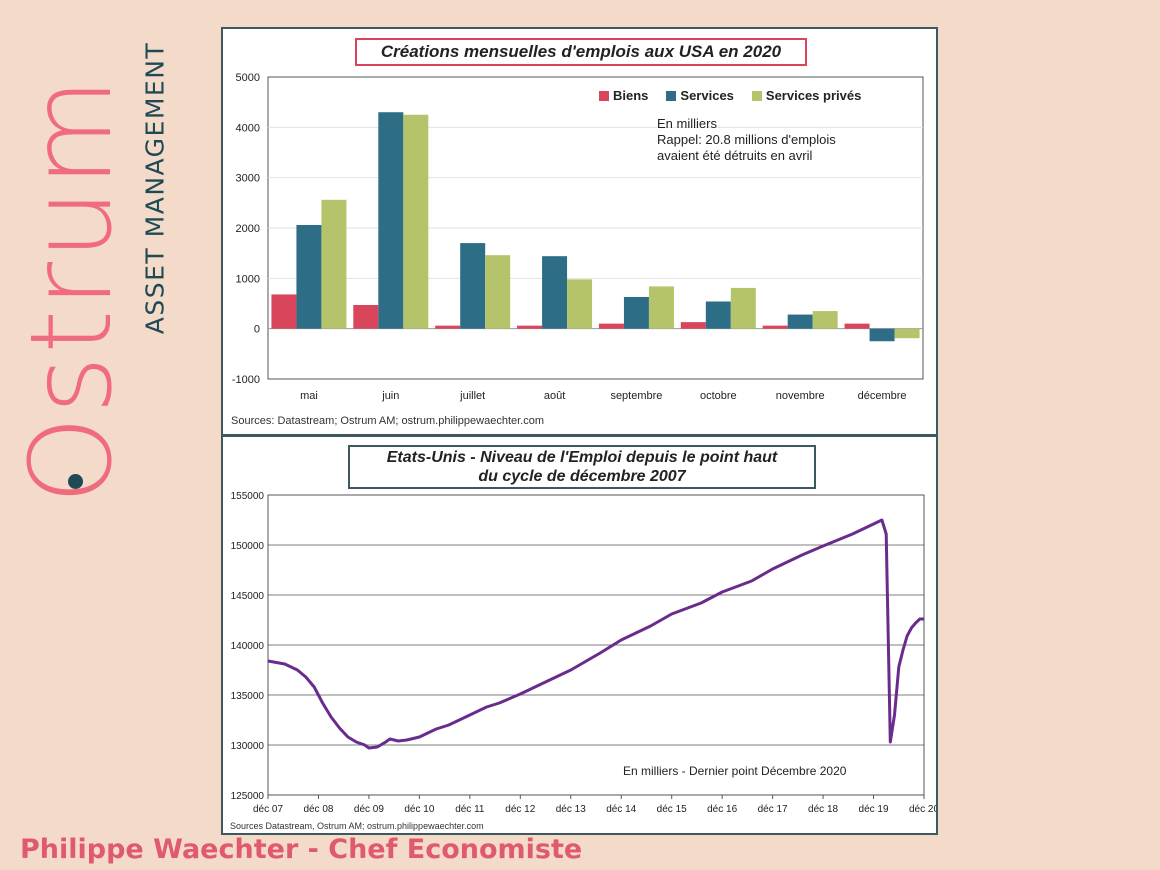 The width and height of the screenshot is (1160, 870). I want to click on legend-item-services: Services, so click(700, 95).